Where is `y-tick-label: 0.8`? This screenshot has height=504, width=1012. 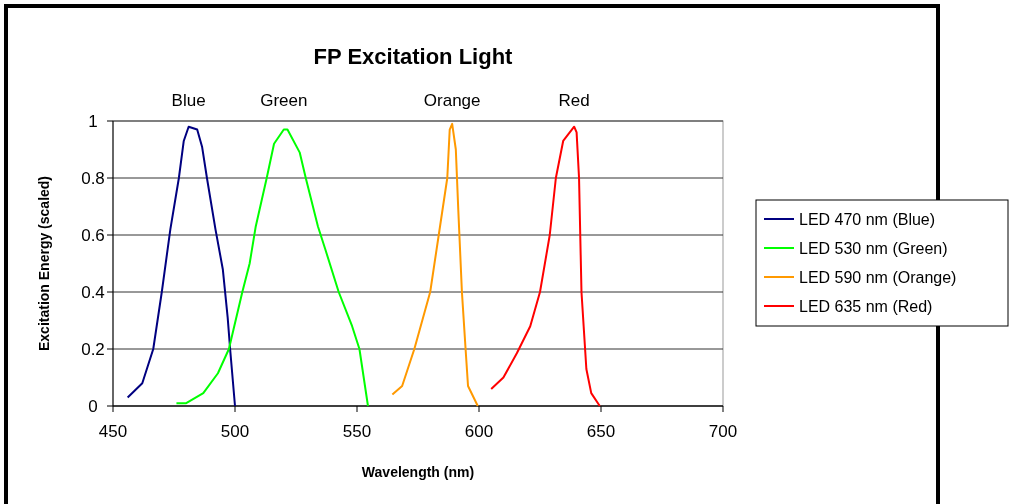 y-tick-label: 0.8 is located at coordinates (93, 178).